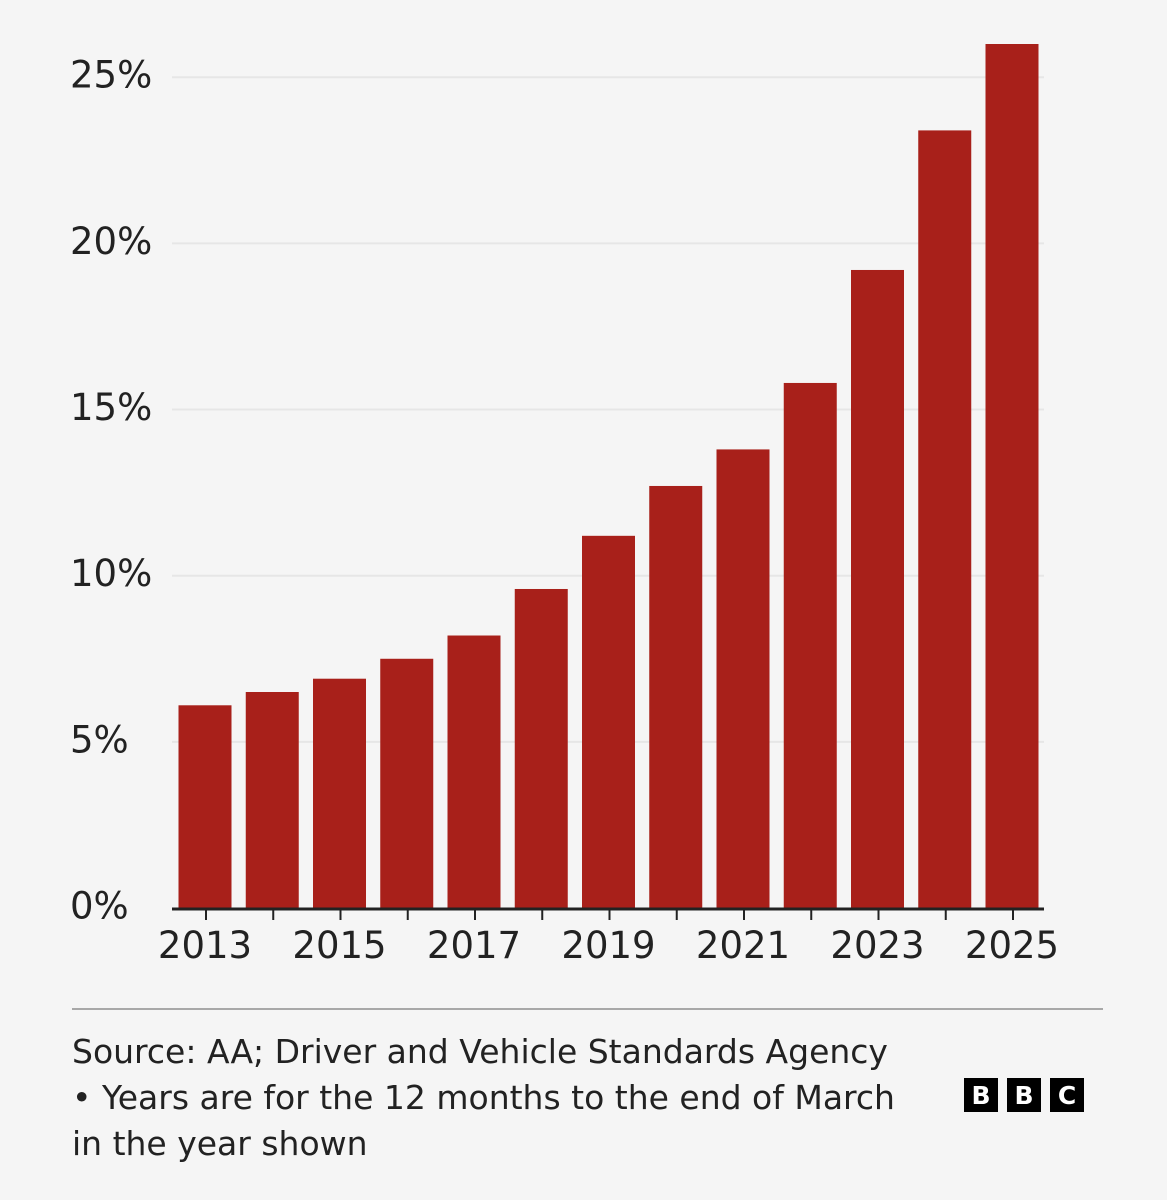  I want to click on x-axis-tick-labels: 2013 2015 2017 2019 2021 2023 2025, so click(608, 945).